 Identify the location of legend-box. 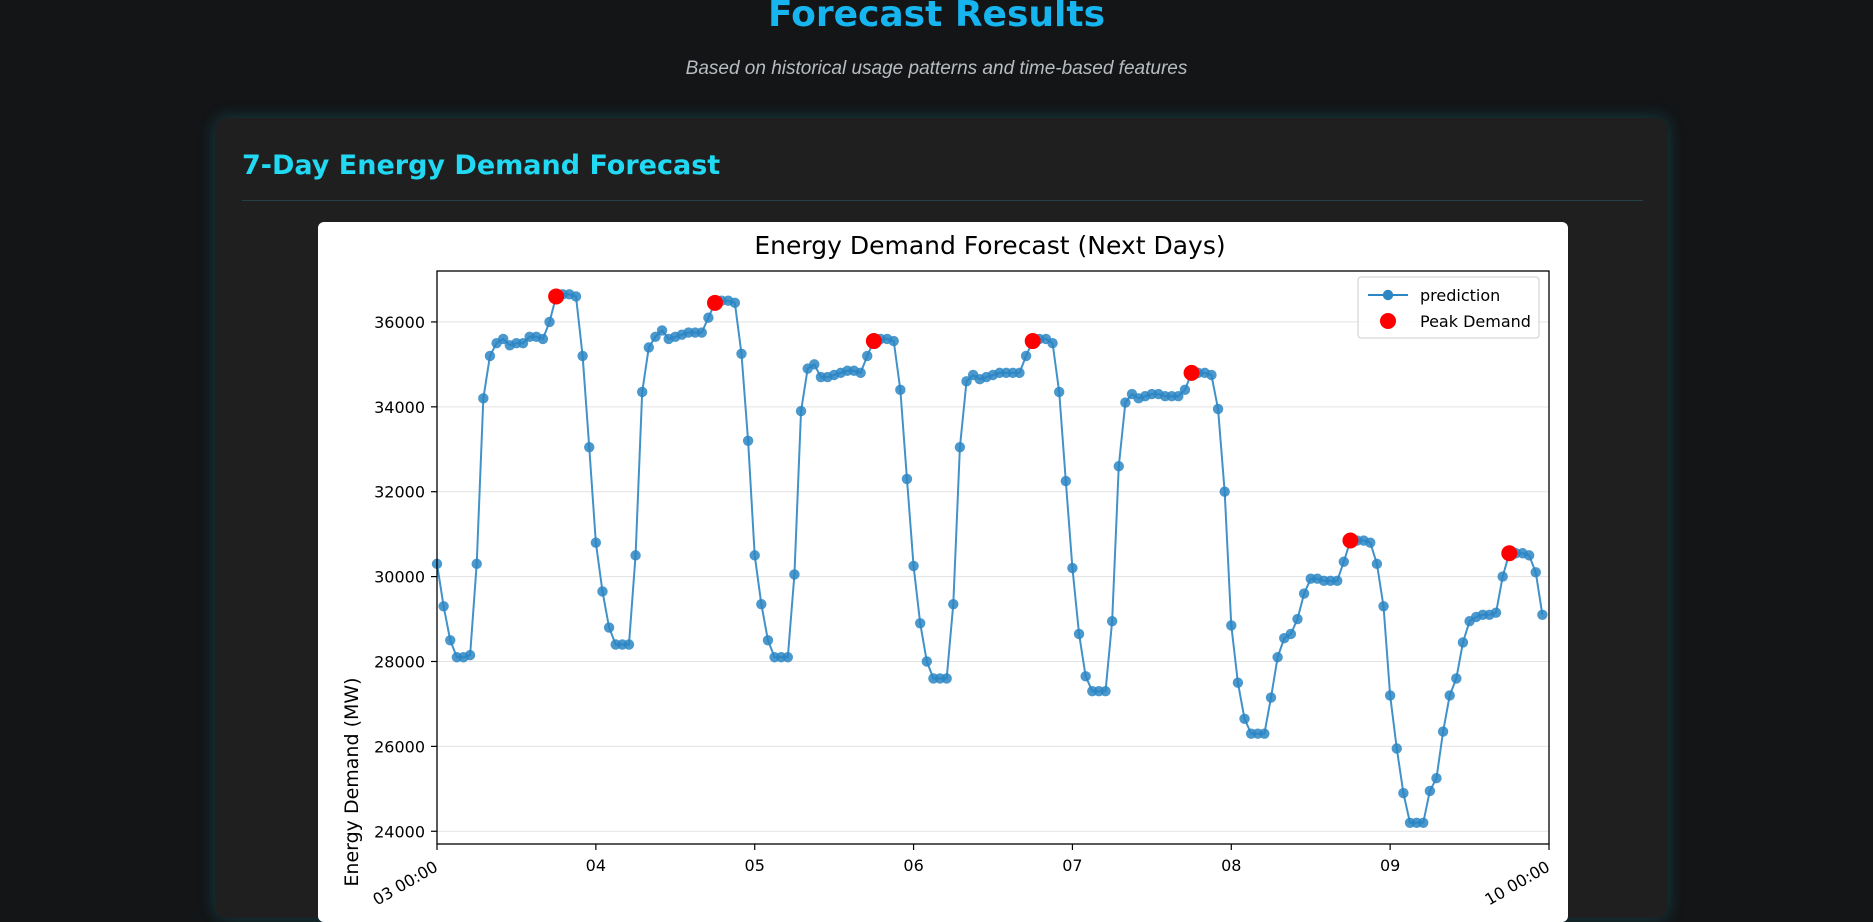
(1448, 307).